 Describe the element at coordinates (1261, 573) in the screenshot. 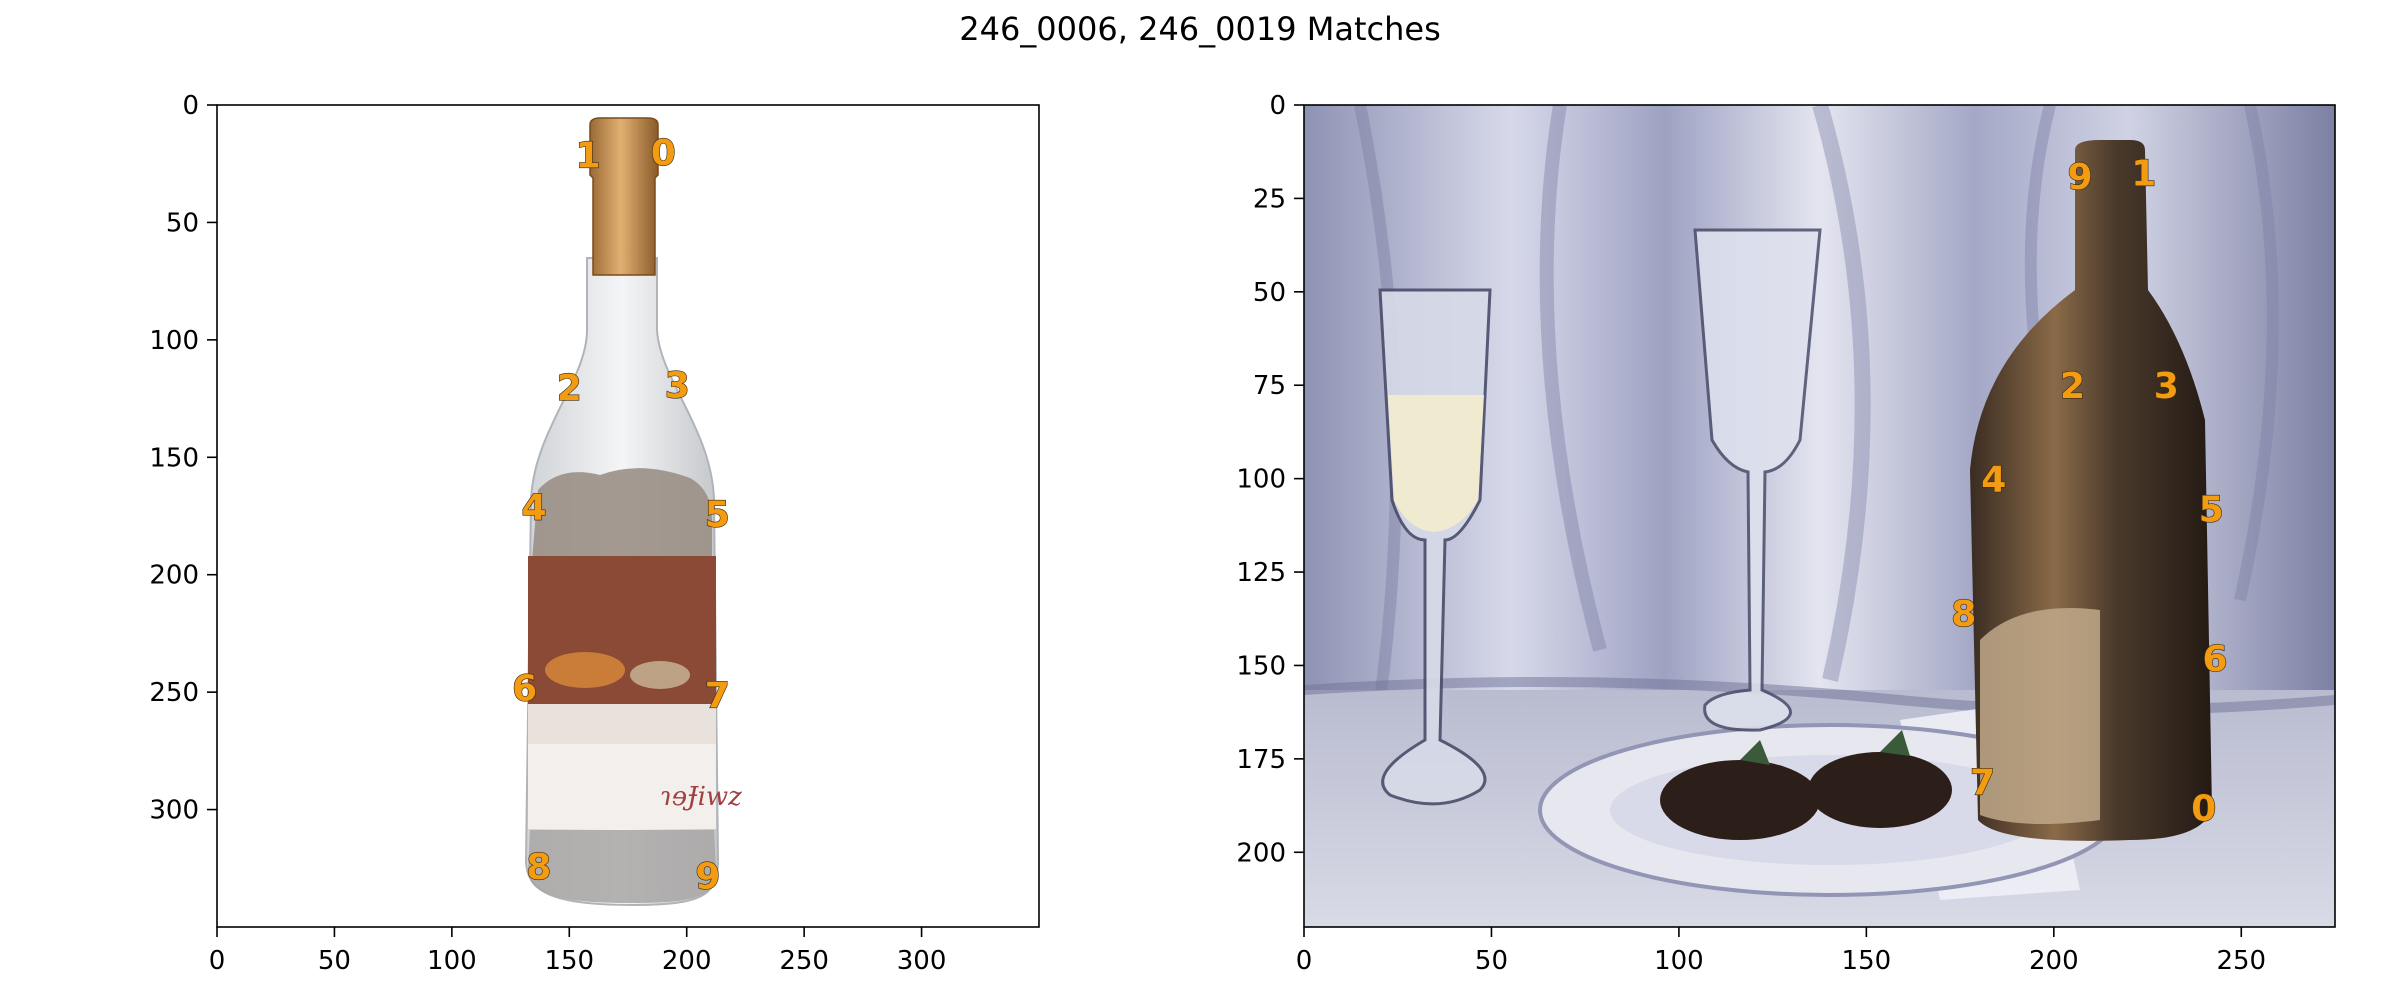

I see `right-ytick-label: 125` at that location.